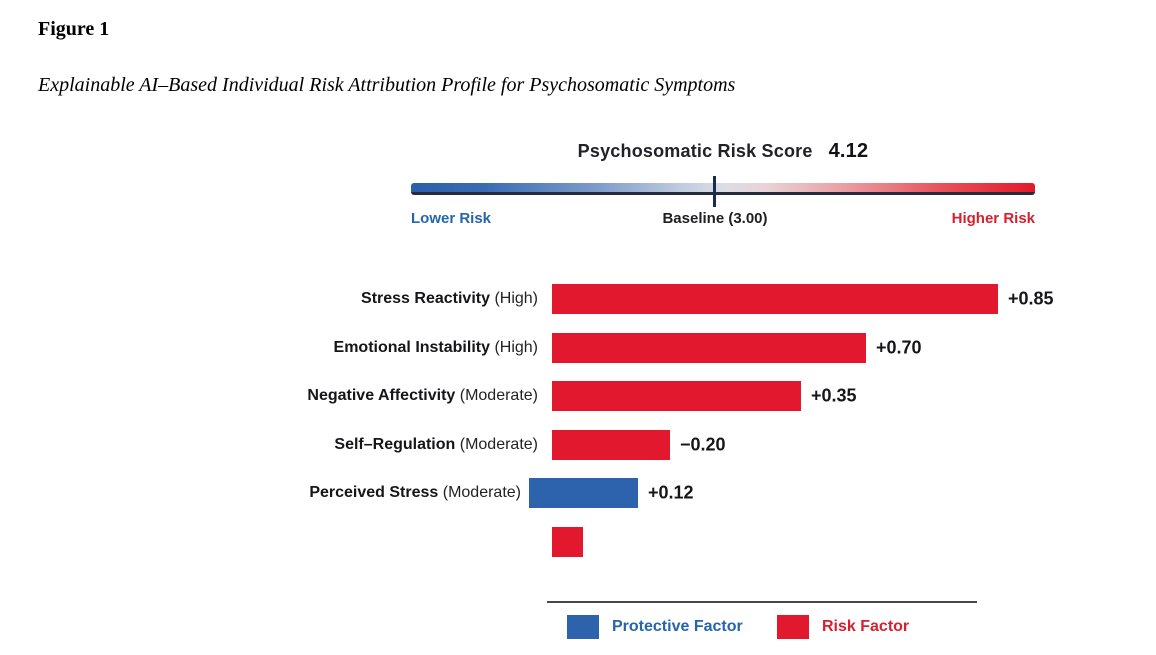  I want to click on contribution-value: +0.12, so click(671, 492).